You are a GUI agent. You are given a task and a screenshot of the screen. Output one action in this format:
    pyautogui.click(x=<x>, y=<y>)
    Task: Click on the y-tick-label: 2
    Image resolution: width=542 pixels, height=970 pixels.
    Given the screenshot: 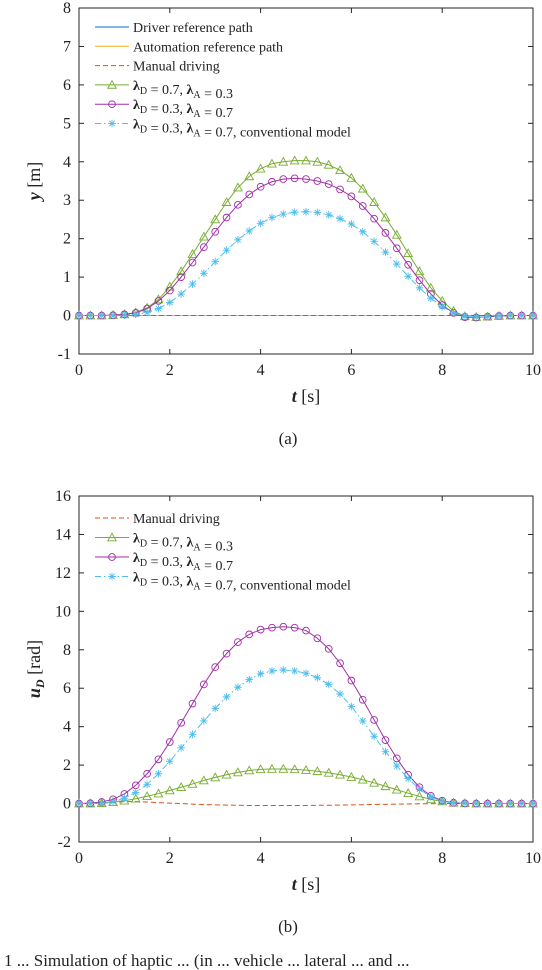 What is the action you would take?
    pyautogui.click(x=67, y=239)
    